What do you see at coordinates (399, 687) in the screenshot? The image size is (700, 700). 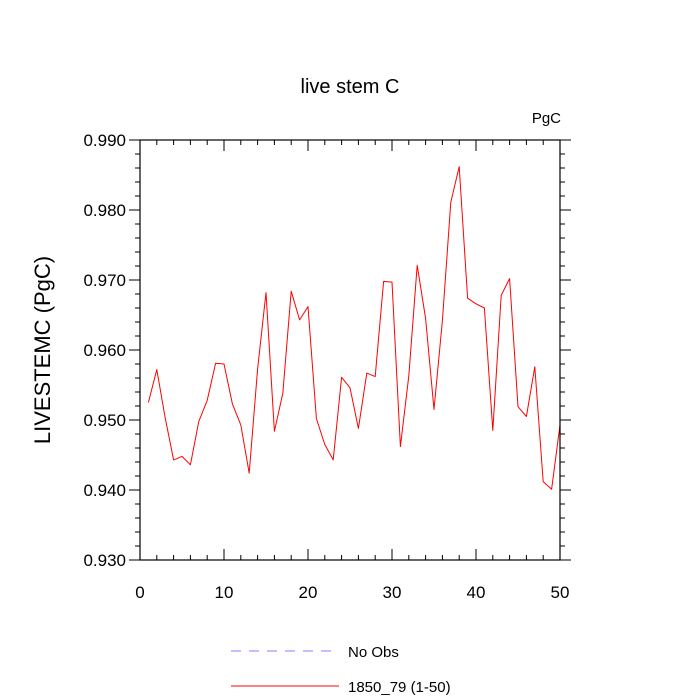 I see `legend-label: 1850_79 (1-50)` at bounding box center [399, 687].